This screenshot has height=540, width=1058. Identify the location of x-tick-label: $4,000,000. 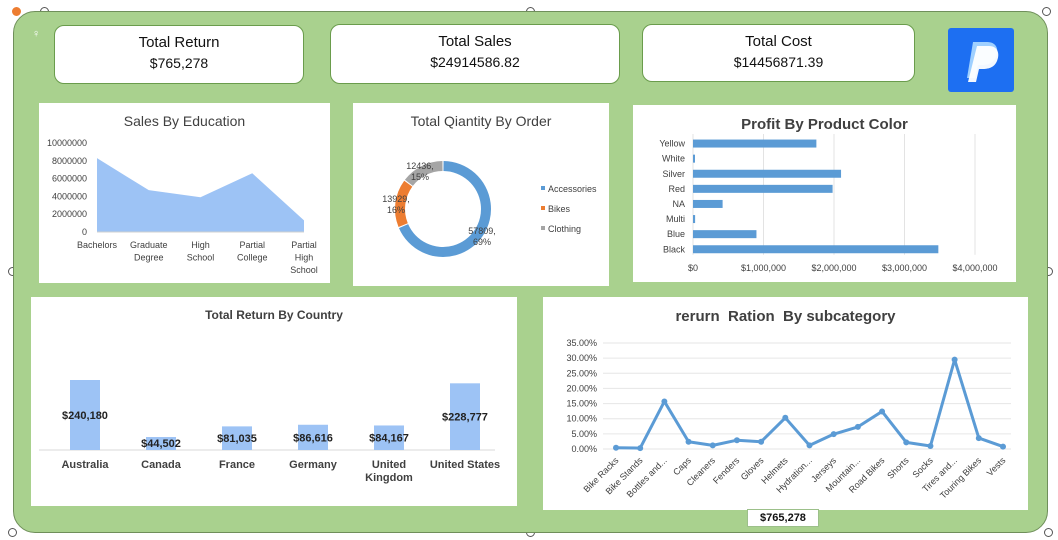
(974, 268).